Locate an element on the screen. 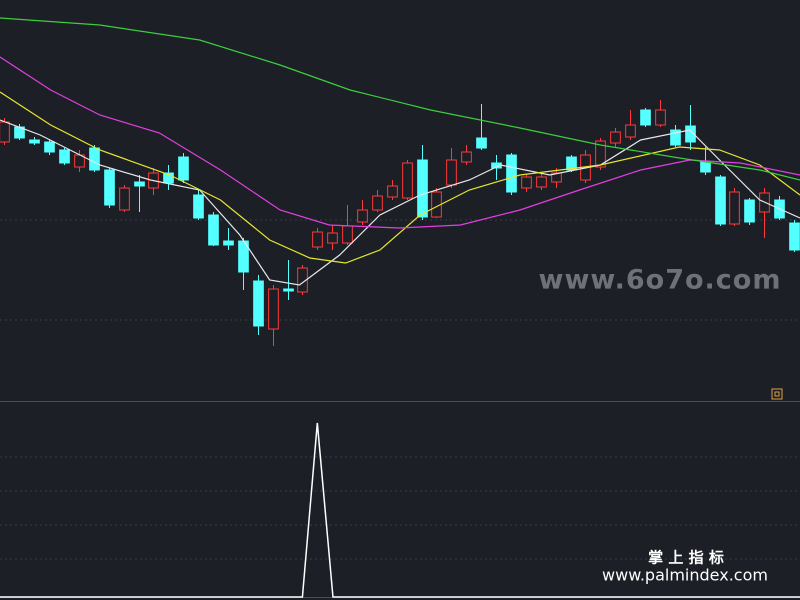 The width and height of the screenshot is (800, 600). icon-frame is located at coordinates (777, 394).